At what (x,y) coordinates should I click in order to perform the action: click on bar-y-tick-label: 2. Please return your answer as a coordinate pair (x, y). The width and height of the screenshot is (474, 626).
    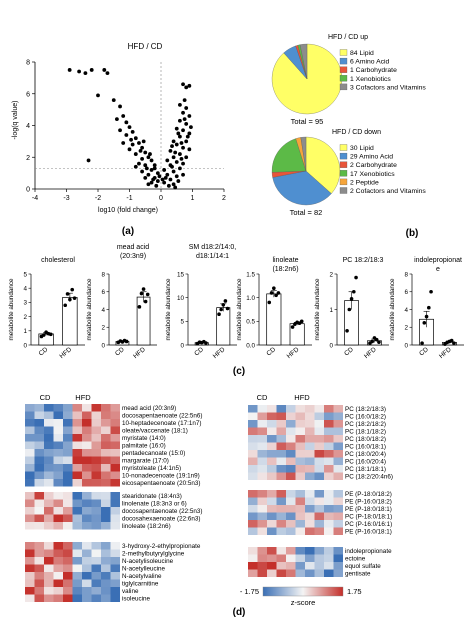
    Looking at the image, I should click on (25, 317).